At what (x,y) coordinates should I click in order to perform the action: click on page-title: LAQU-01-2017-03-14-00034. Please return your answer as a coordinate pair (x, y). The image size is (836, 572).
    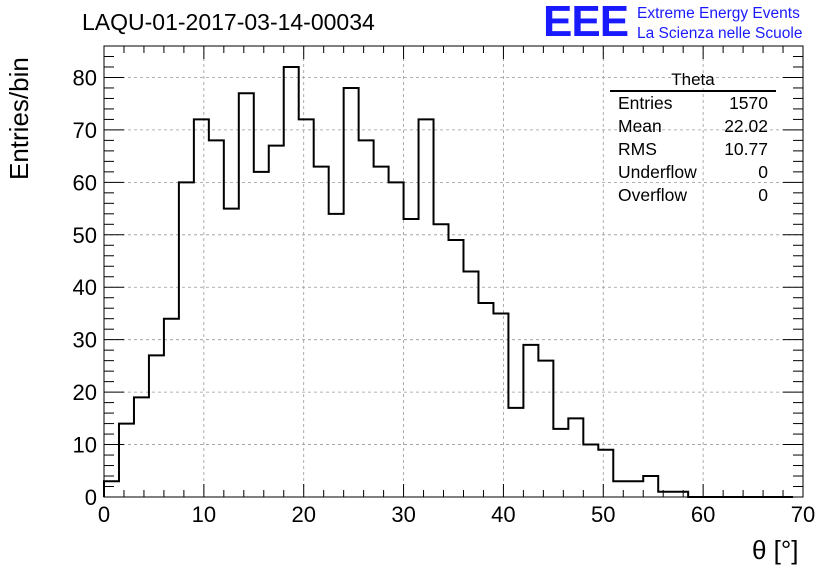
    Looking at the image, I should click on (228, 22).